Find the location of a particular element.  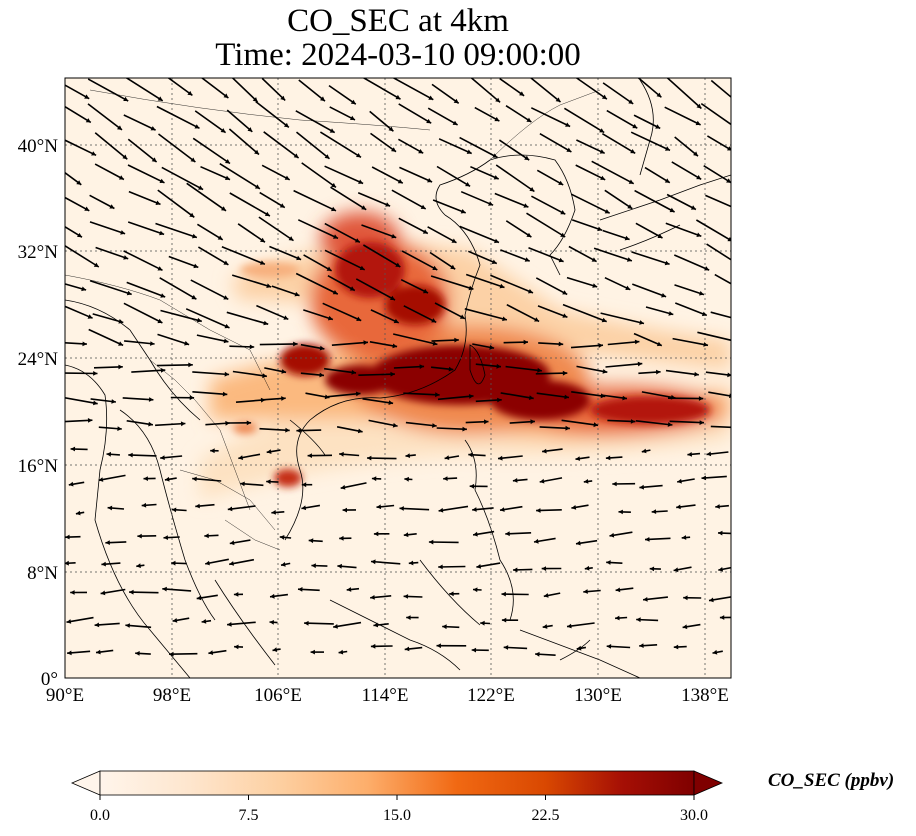

colorbar-tick-label: 30.0 is located at coordinates (694, 815).